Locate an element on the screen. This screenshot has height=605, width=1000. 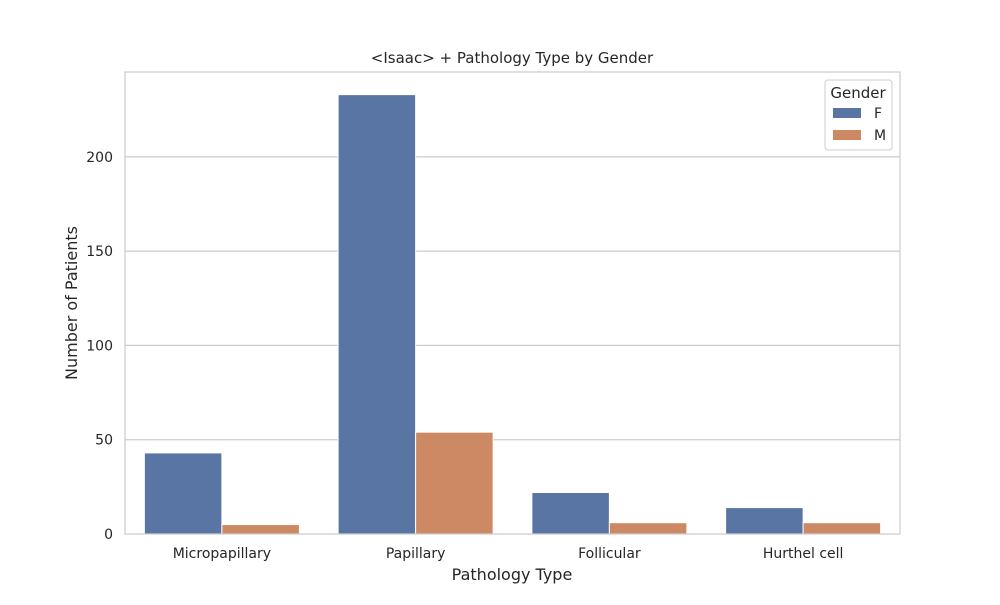
x-tick-label: Follicular is located at coordinates (609, 554).